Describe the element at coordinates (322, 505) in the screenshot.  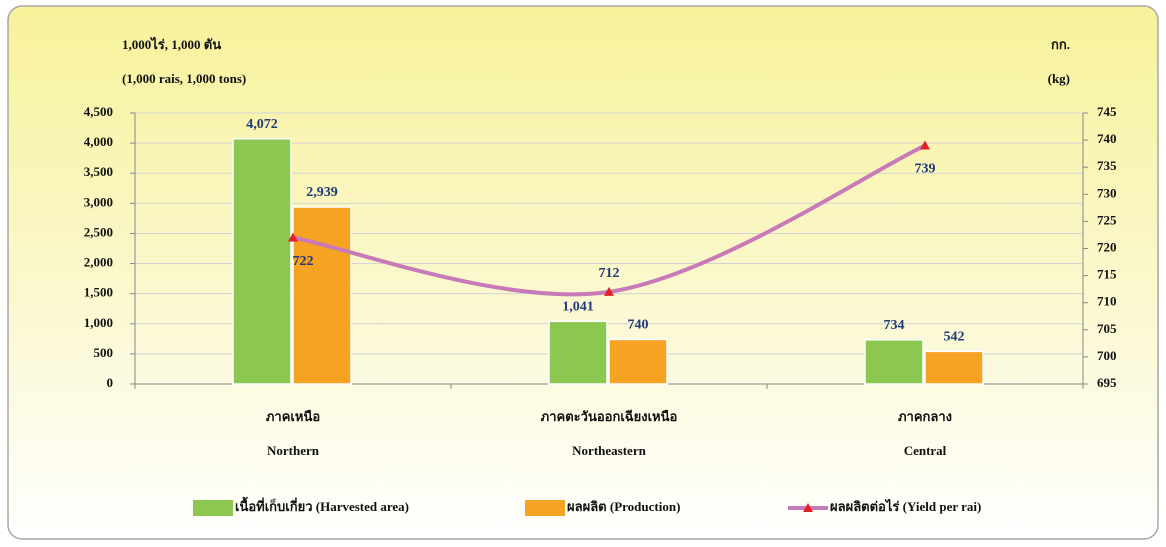
I see `legend-label: เนื้อที่เก็บเกี่ยว (Harvested area)` at that location.